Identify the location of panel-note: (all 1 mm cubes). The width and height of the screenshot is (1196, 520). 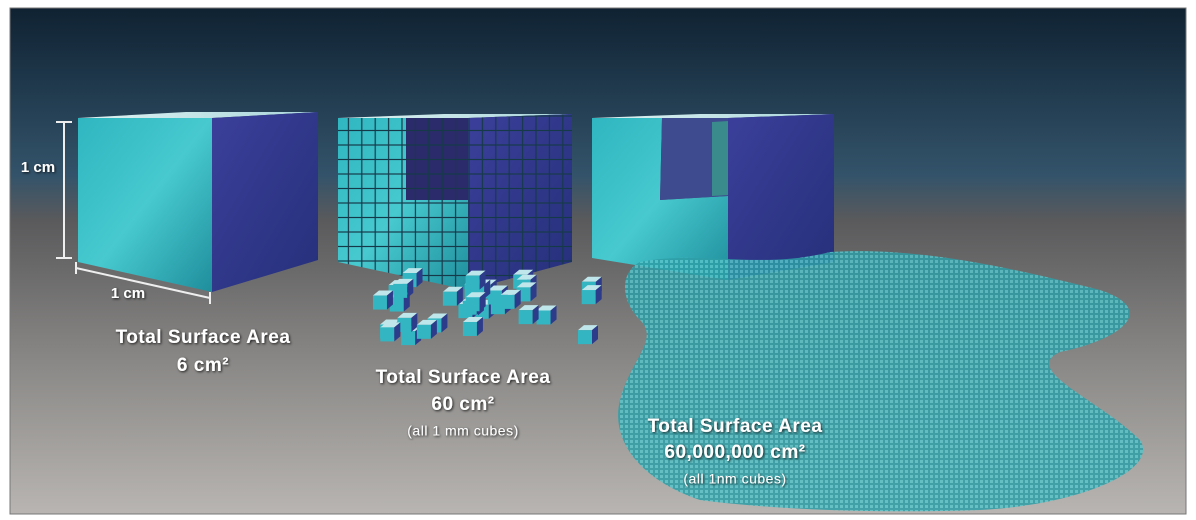
(462, 431).